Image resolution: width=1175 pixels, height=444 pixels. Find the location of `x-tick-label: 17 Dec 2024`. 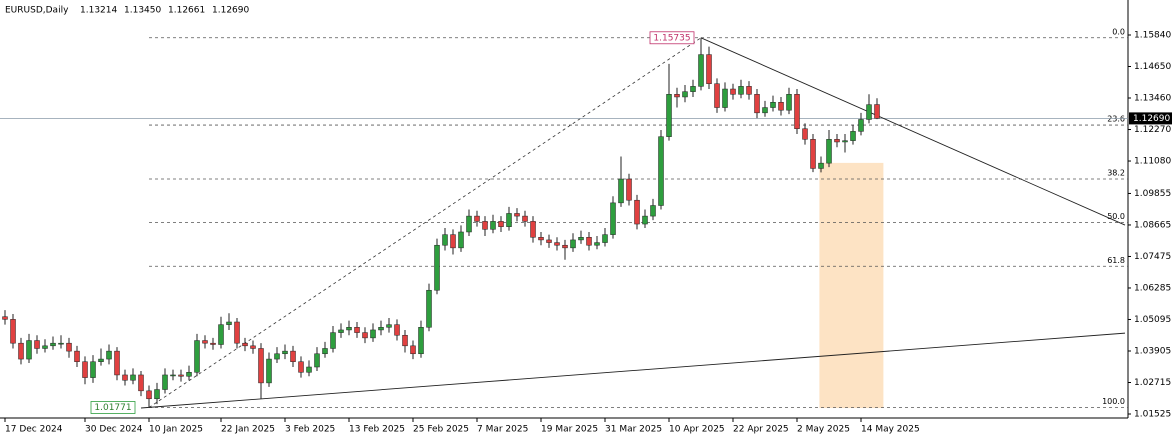

x-tick-label: 17 Dec 2024 is located at coordinates (34, 430).